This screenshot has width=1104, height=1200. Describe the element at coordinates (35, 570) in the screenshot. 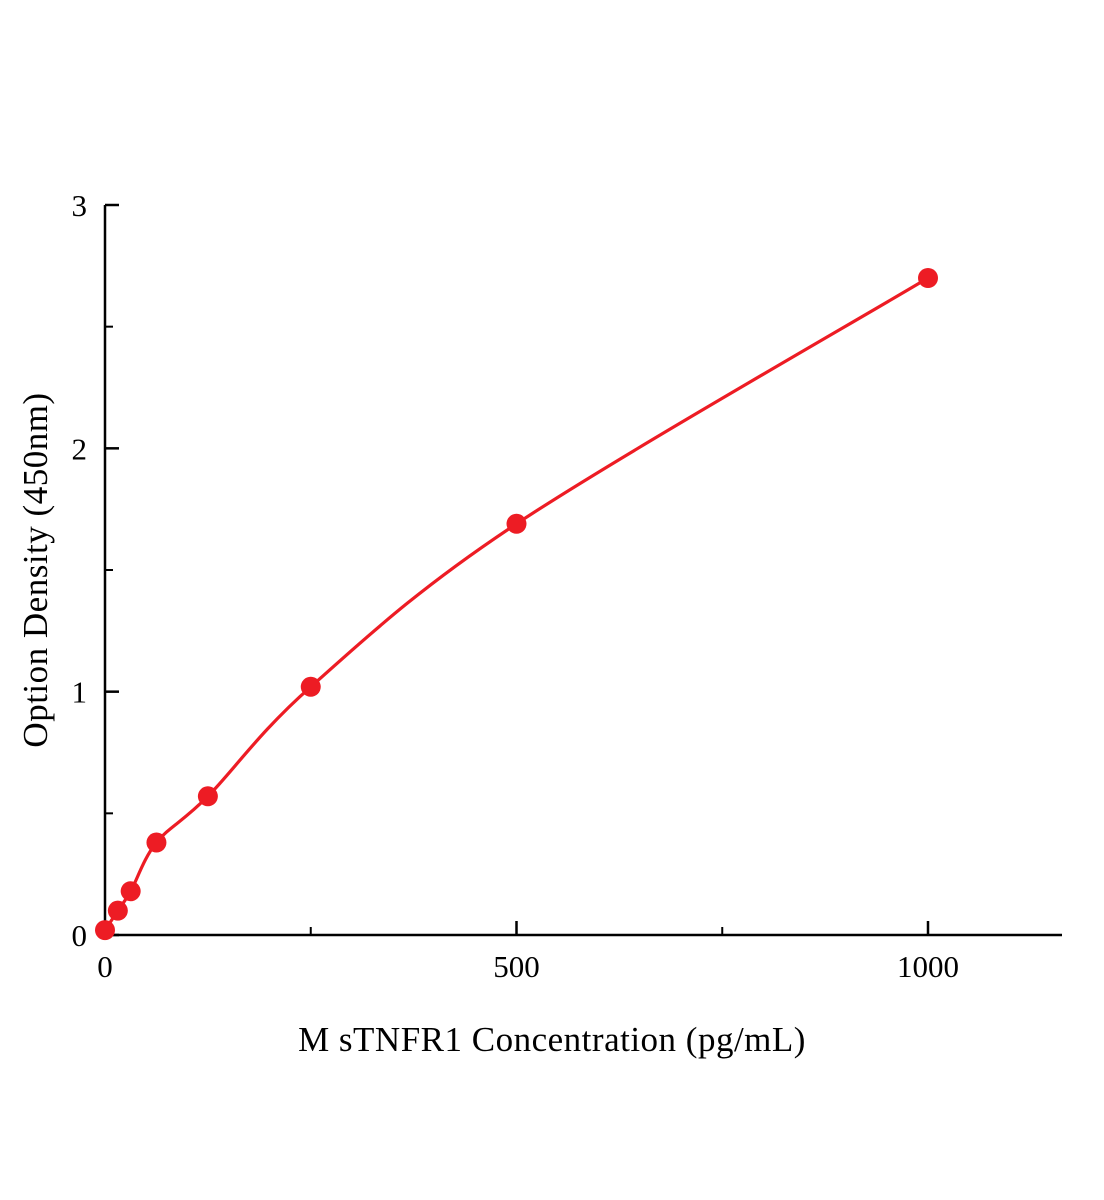

I see `y-axis-title: Option Density (450nm)` at that location.